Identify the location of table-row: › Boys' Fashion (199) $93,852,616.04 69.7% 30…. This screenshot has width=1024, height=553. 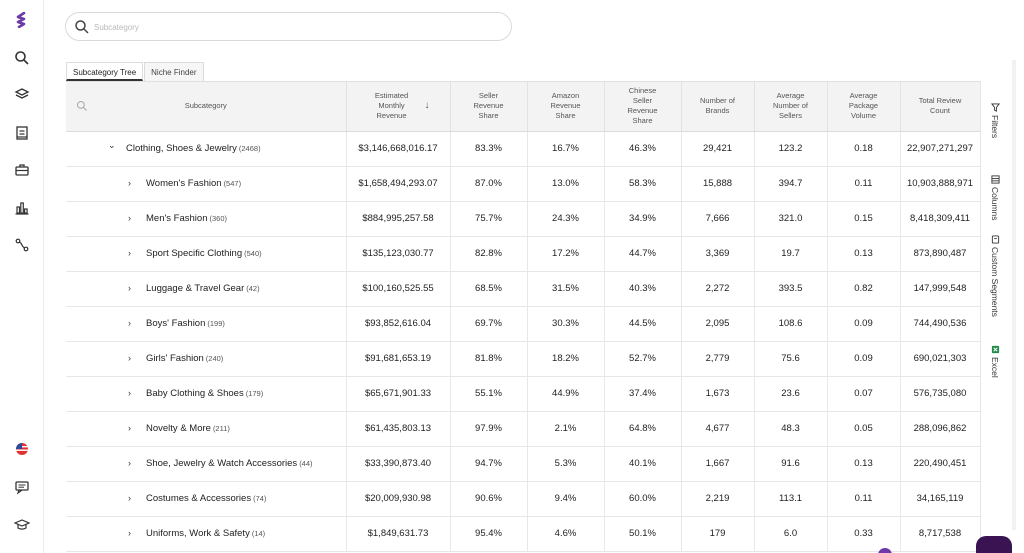
(523, 324).